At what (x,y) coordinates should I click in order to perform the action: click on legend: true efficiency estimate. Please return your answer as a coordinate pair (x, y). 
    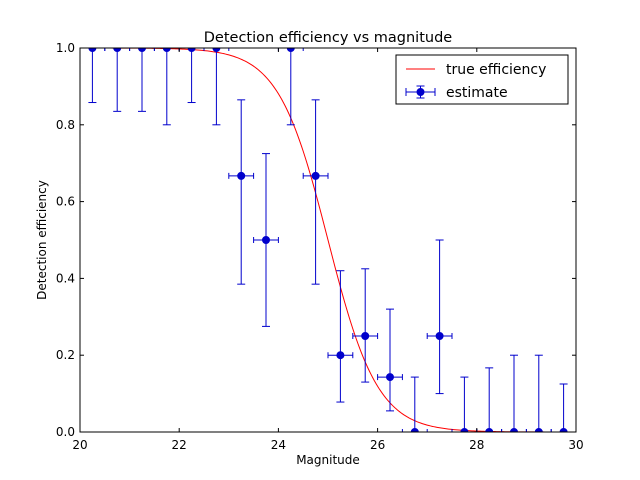
    Looking at the image, I should click on (482, 79).